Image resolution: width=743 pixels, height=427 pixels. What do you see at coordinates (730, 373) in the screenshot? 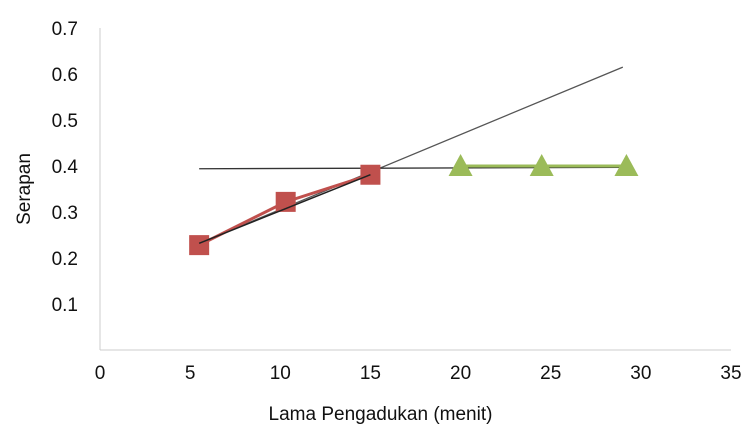
I see `x-tick-label: 35` at bounding box center [730, 373].